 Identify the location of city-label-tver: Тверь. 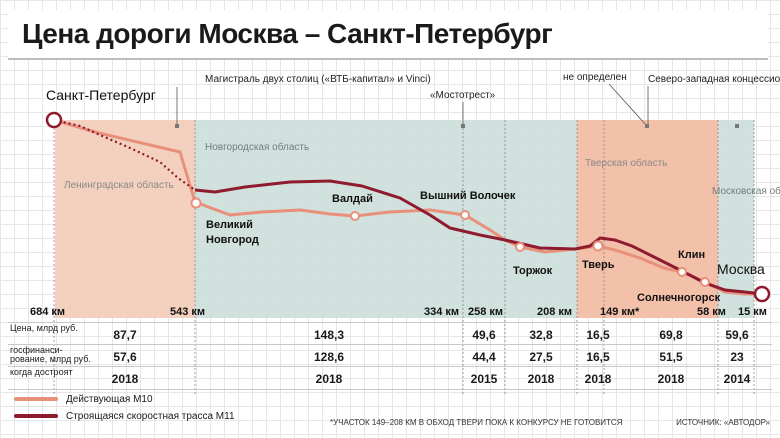
(598, 265).